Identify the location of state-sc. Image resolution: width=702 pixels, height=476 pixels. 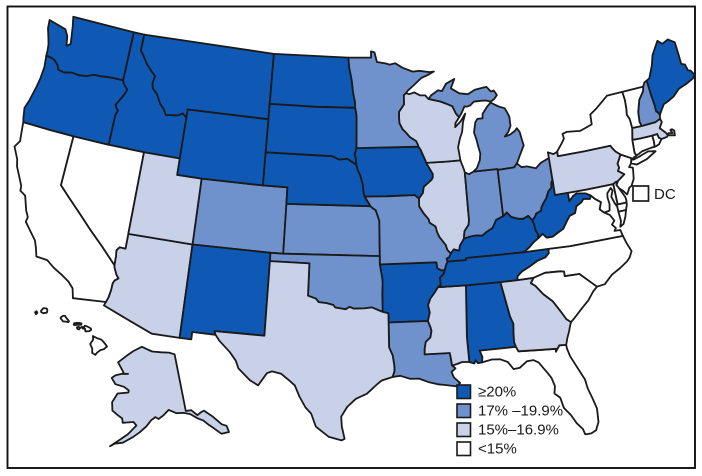
(564, 296).